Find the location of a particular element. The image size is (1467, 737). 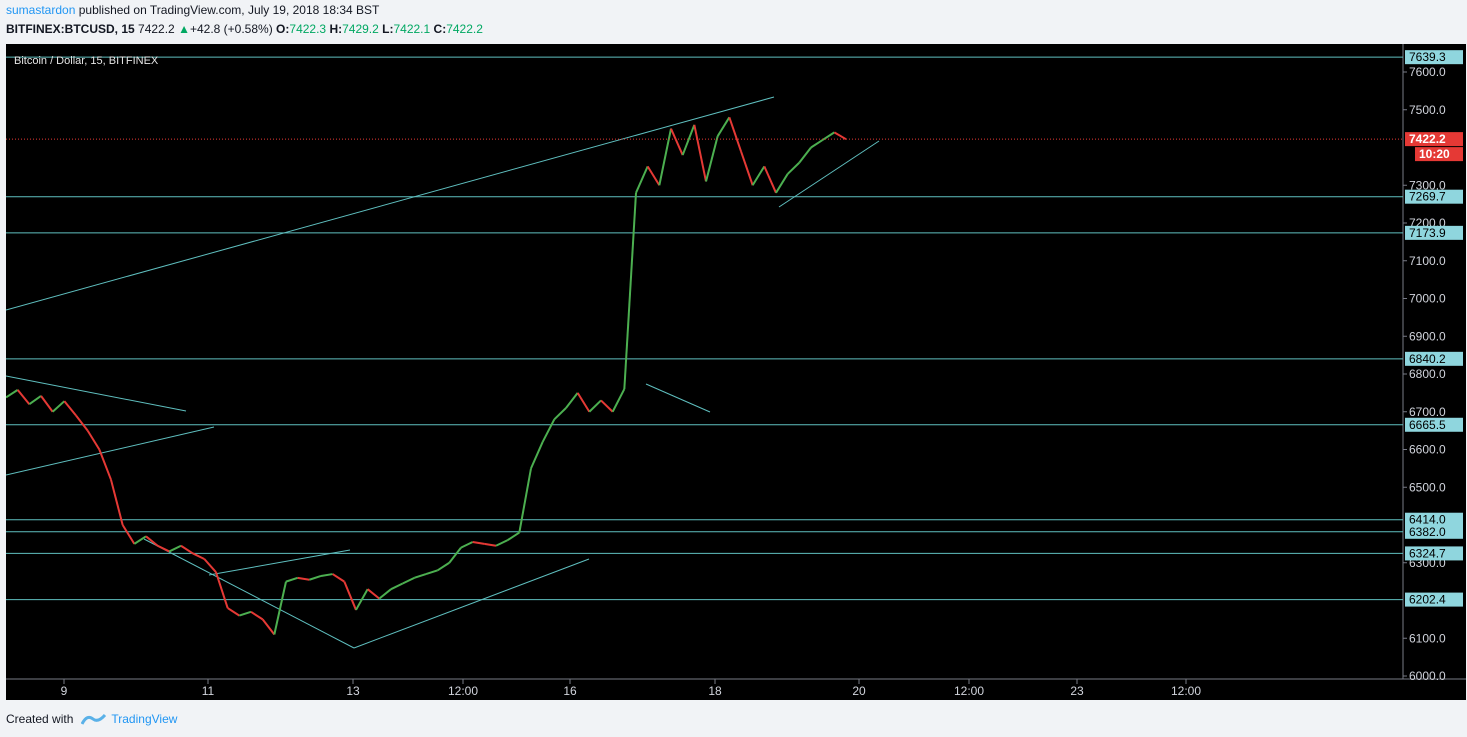

x-tick-label: 12:00 is located at coordinates (969, 691).